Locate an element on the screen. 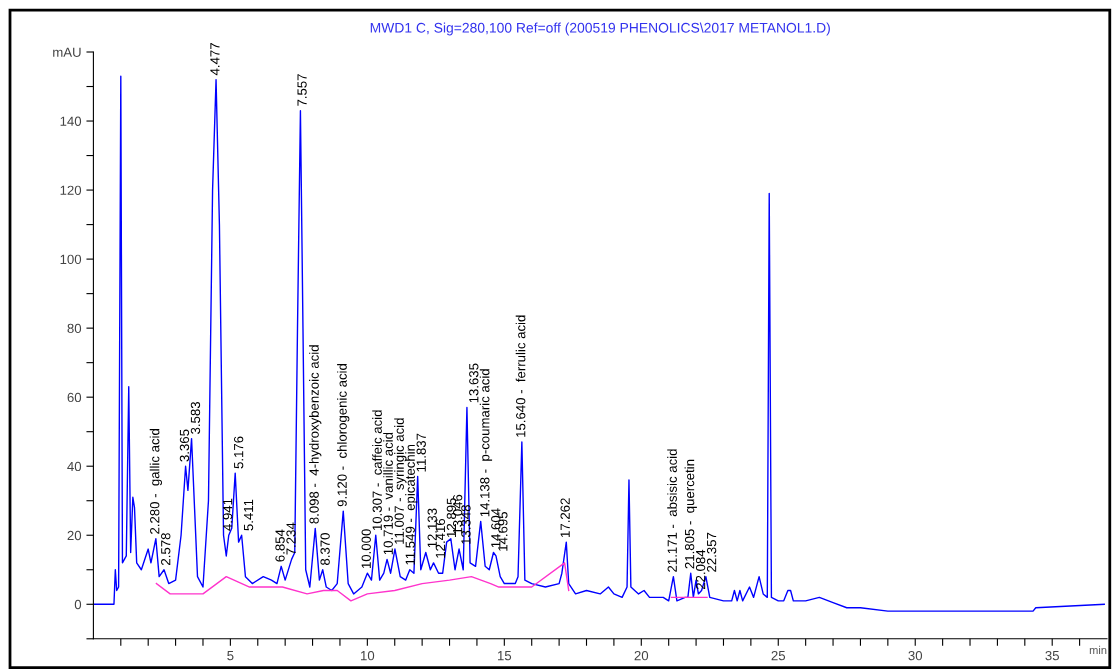  x-axis-title: min is located at coordinates (1098, 649).